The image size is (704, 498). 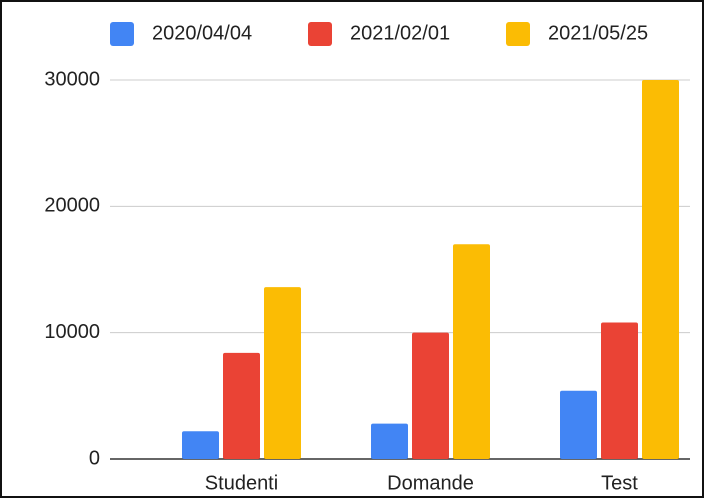 I want to click on x-tick-label: Studenti, so click(x=241, y=483).